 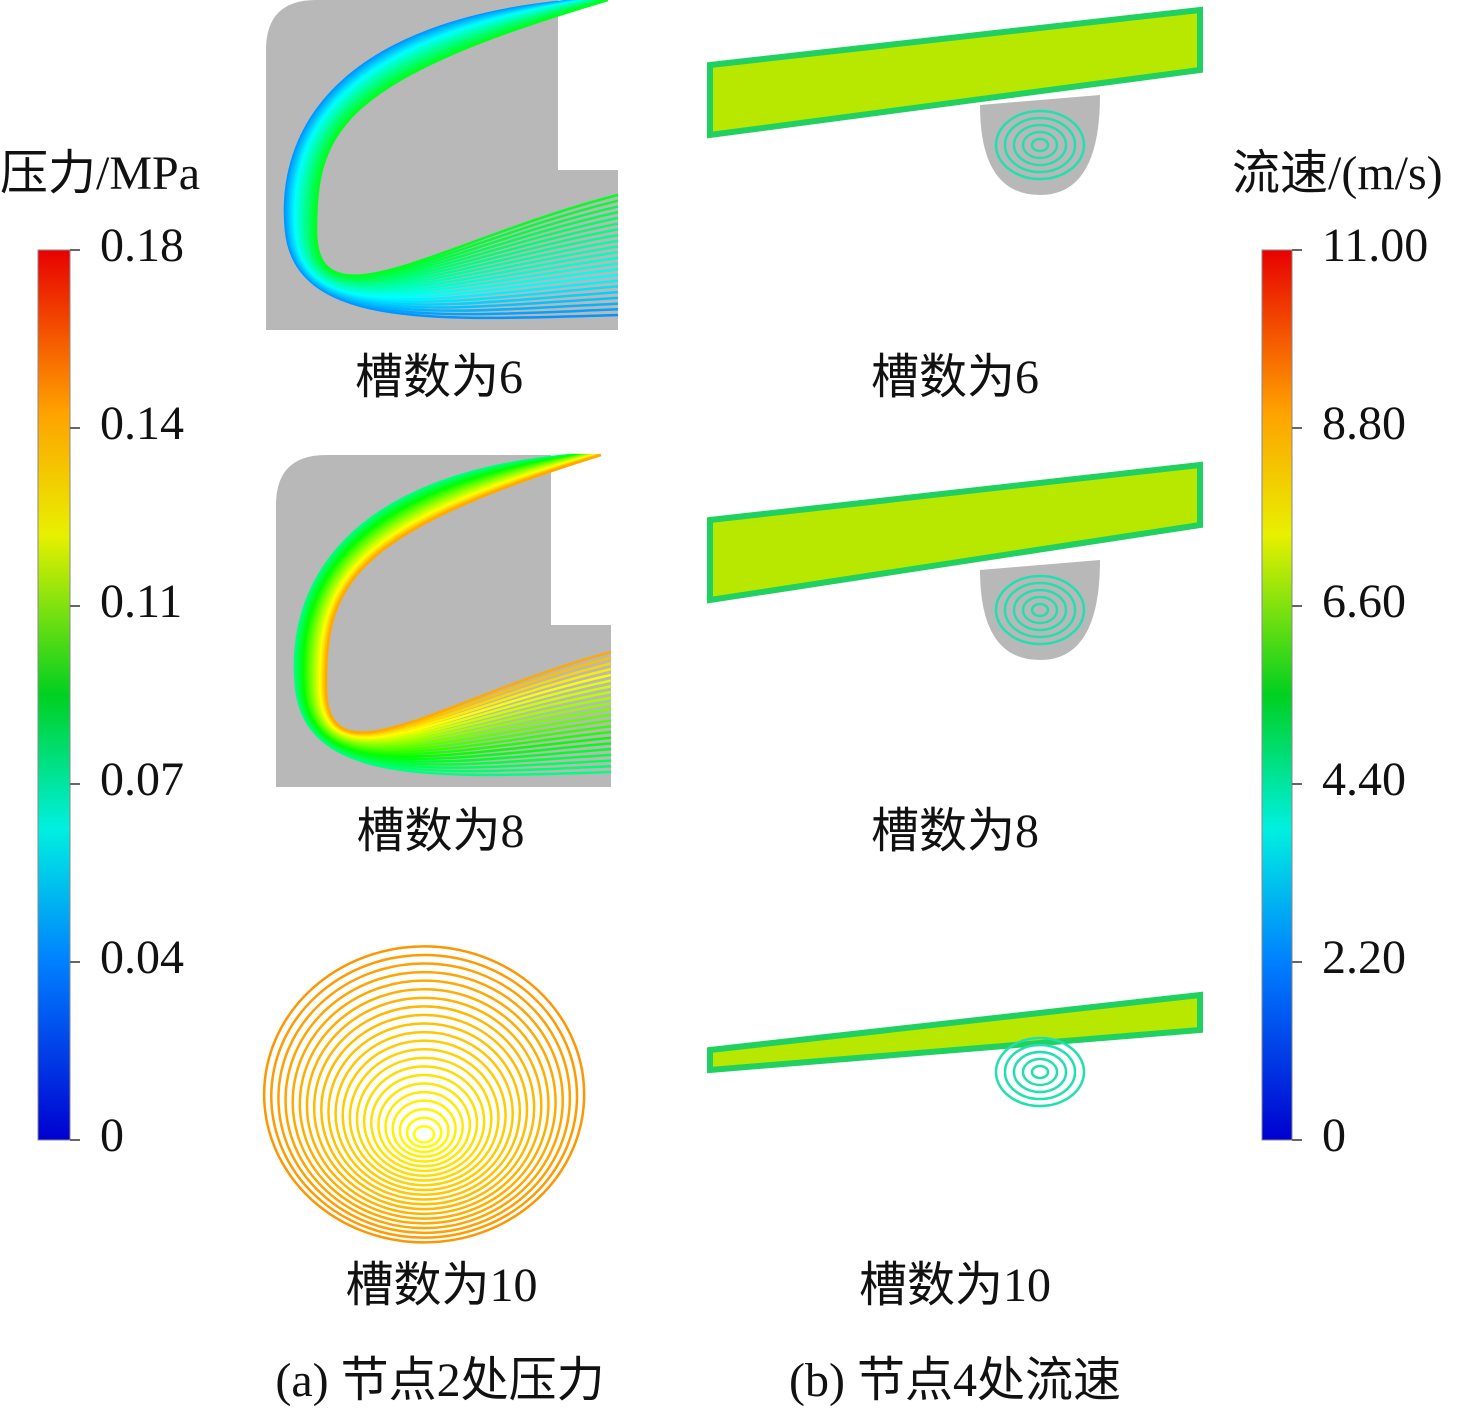 I want to click on tick-label: 2.20, so click(x=1364, y=957).